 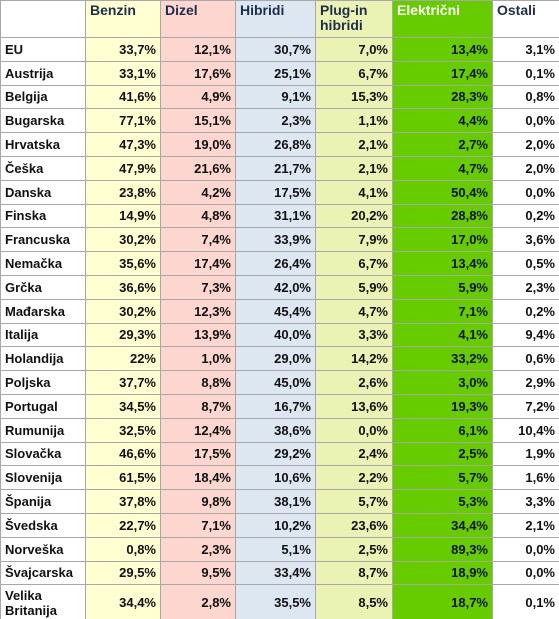 I want to click on value-cell: 47,9%, so click(x=123, y=168).